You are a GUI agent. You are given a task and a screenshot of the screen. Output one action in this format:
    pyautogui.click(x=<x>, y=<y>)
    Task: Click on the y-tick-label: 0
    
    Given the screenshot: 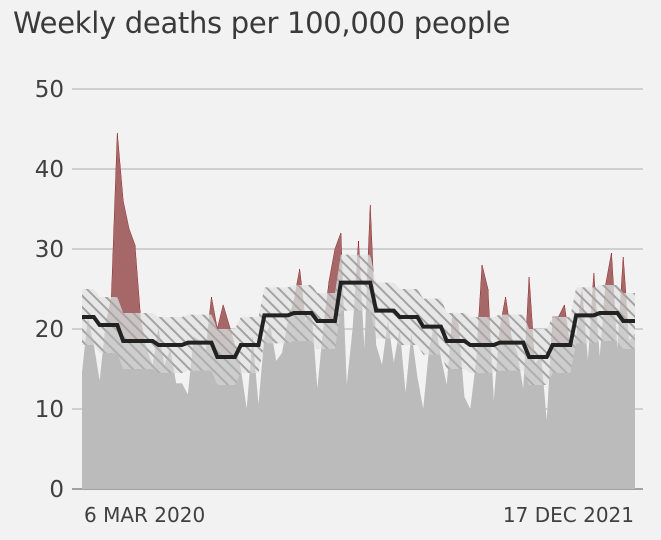 What is the action you would take?
    pyautogui.click(x=56, y=490)
    